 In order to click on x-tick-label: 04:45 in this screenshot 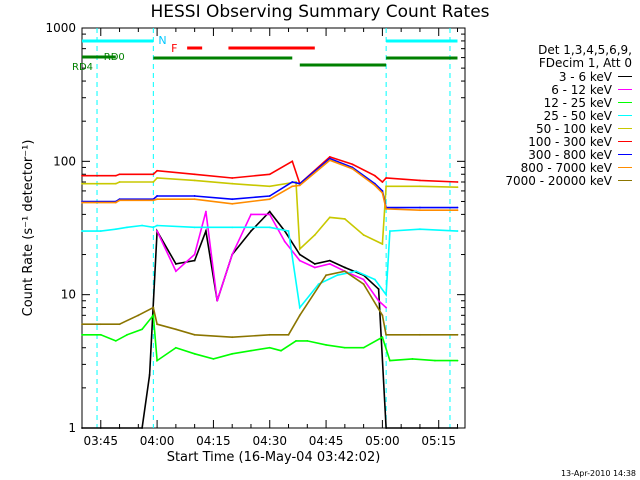, I will do `click(326, 441)`.